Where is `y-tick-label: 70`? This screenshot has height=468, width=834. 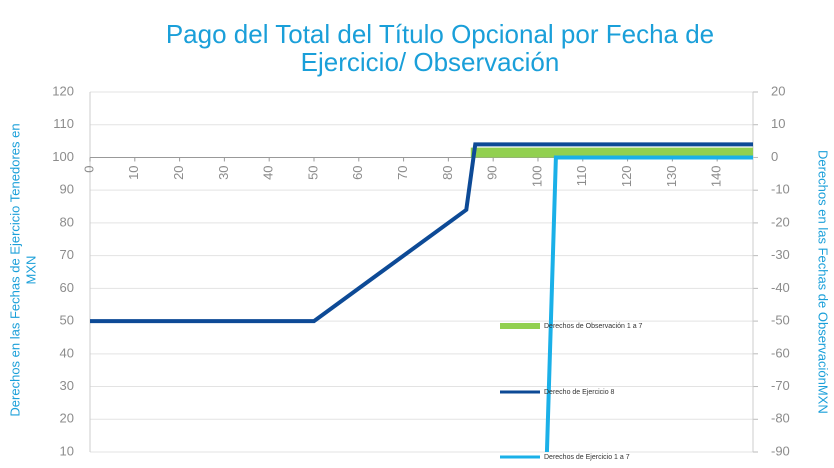 y-tick-label: 70 is located at coordinates (67, 254).